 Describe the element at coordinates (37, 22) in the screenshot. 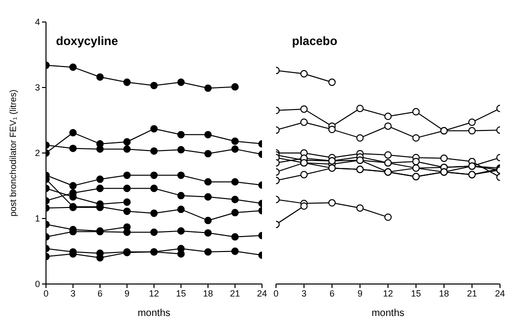

I see `y-tick-label: 4` at that location.